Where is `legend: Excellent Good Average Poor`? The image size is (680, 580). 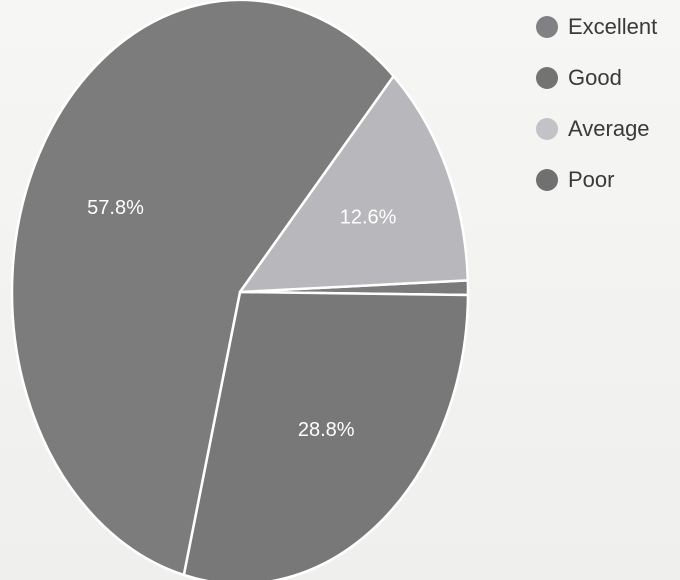
legend: Excellent Good Average Poor is located at coordinates (606, 116).